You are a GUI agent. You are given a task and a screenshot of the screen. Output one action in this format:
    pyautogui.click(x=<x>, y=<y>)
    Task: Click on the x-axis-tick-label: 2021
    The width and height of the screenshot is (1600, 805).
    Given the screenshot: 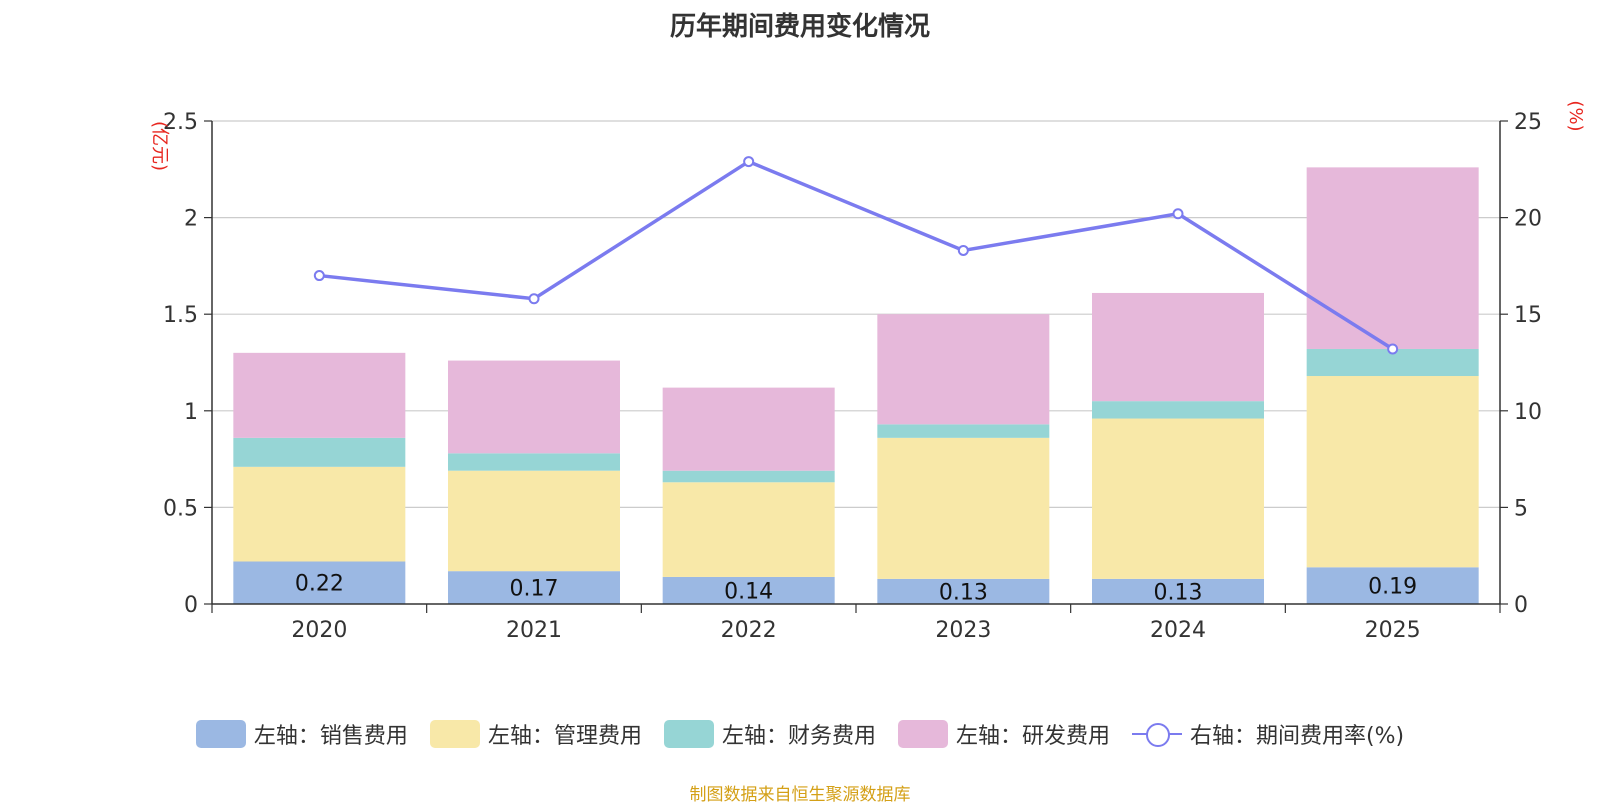 What is the action you would take?
    pyautogui.click(x=534, y=630)
    